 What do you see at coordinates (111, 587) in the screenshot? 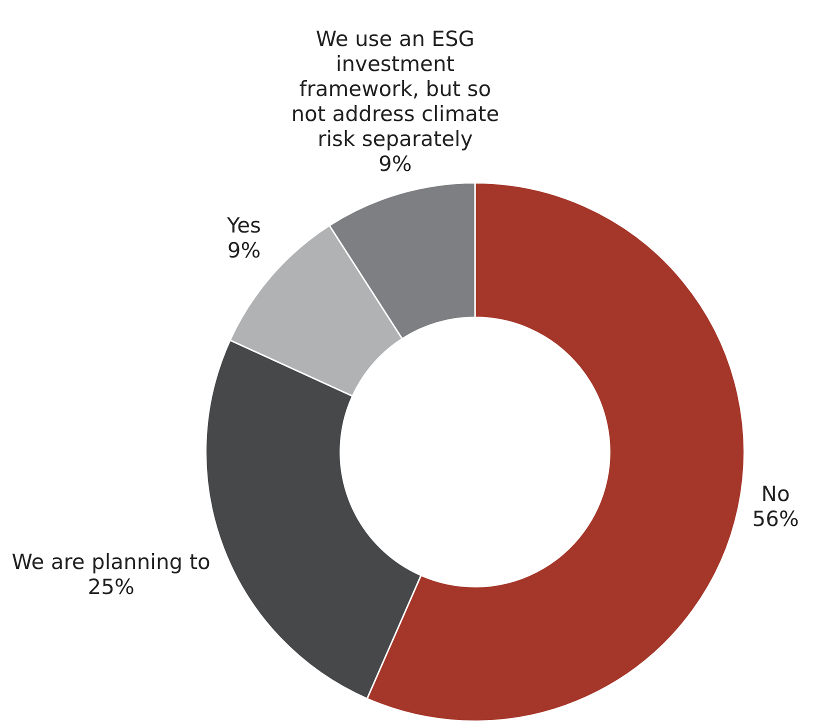
I see `data-label: 25%` at bounding box center [111, 587].